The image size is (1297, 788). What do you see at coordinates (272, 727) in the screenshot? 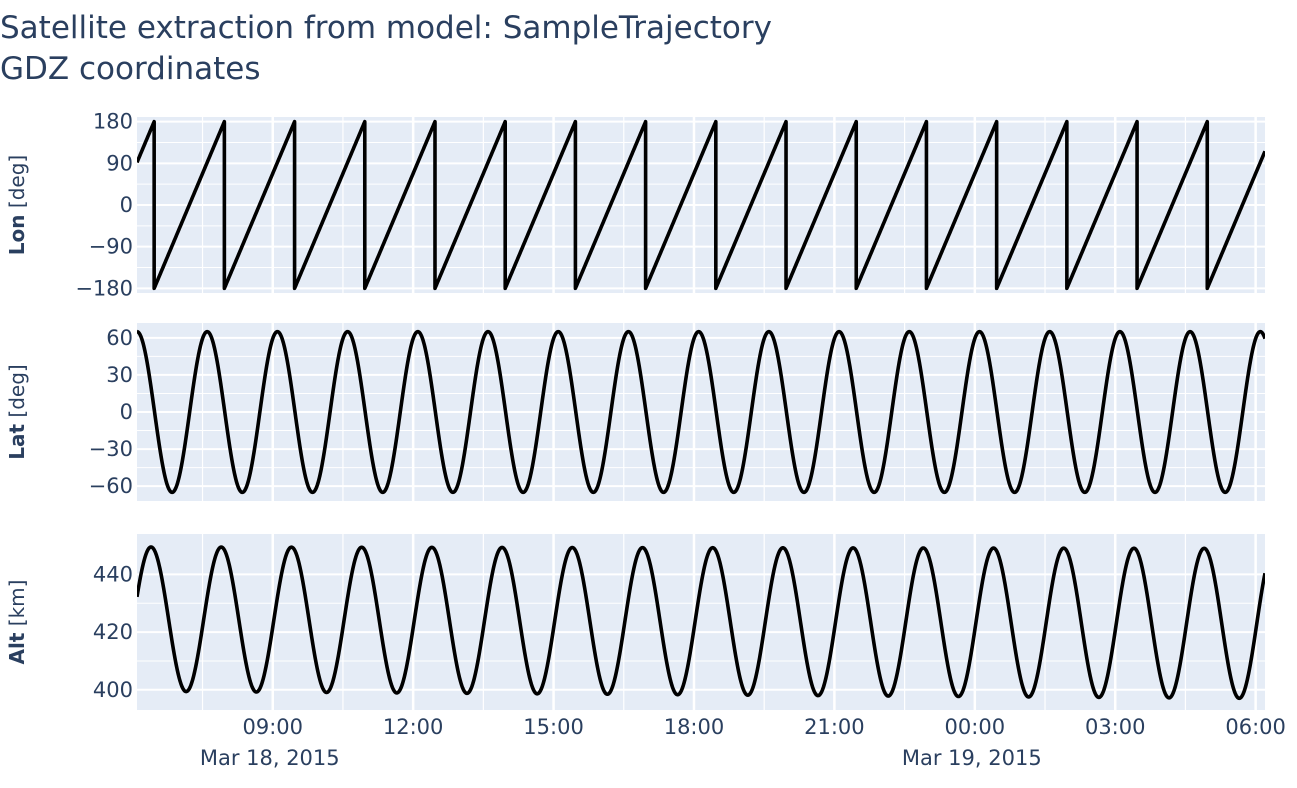
I see `x-tick-label: 09:00` at bounding box center [272, 727].